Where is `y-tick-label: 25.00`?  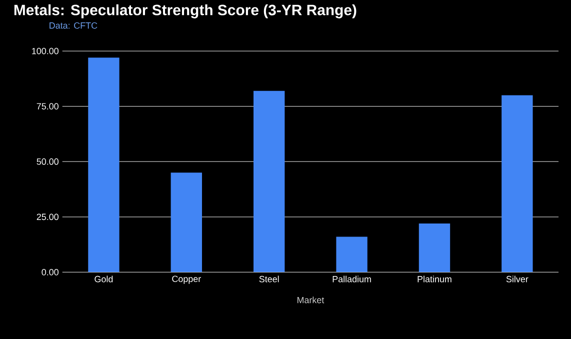
y-tick-label: 25.00 is located at coordinates (47, 217).